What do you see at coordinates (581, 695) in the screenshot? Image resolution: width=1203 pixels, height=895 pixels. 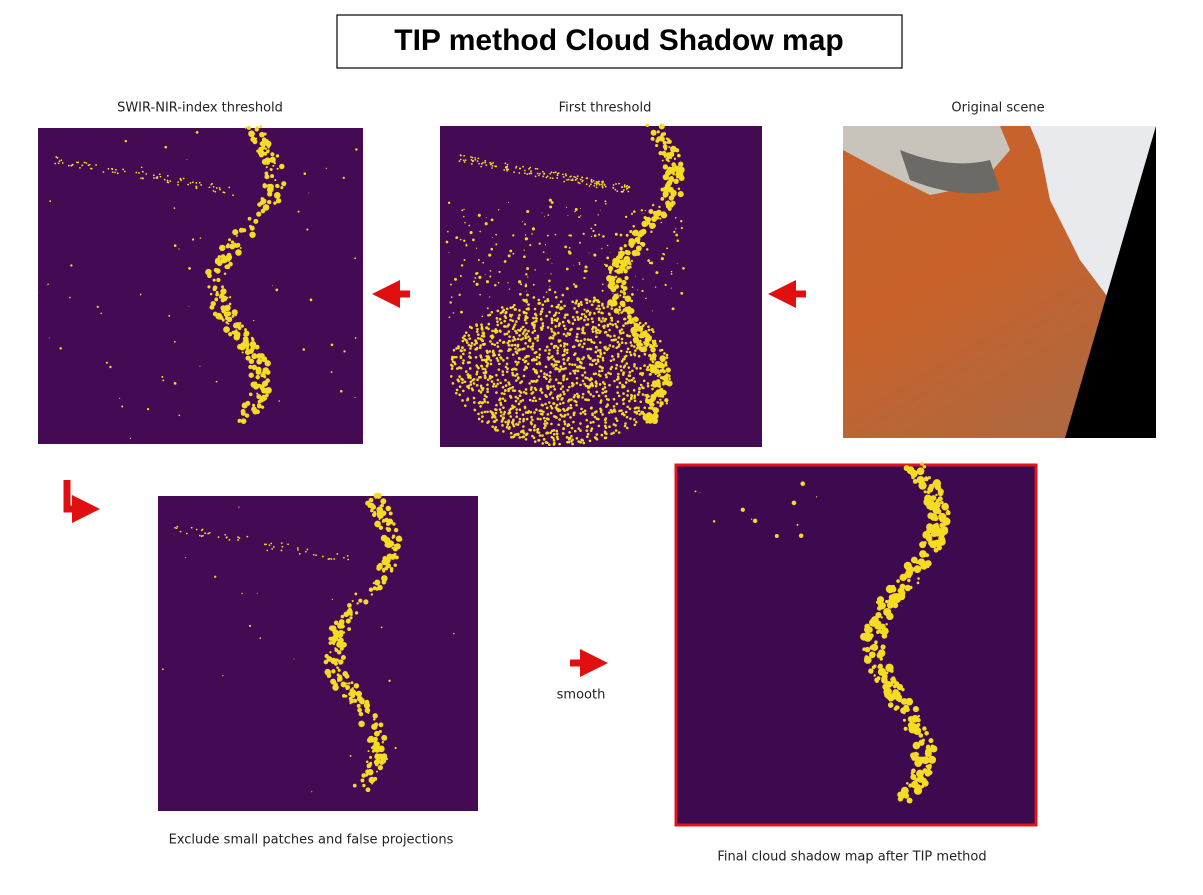 I see `step-label: smooth` at bounding box center [581, 695].